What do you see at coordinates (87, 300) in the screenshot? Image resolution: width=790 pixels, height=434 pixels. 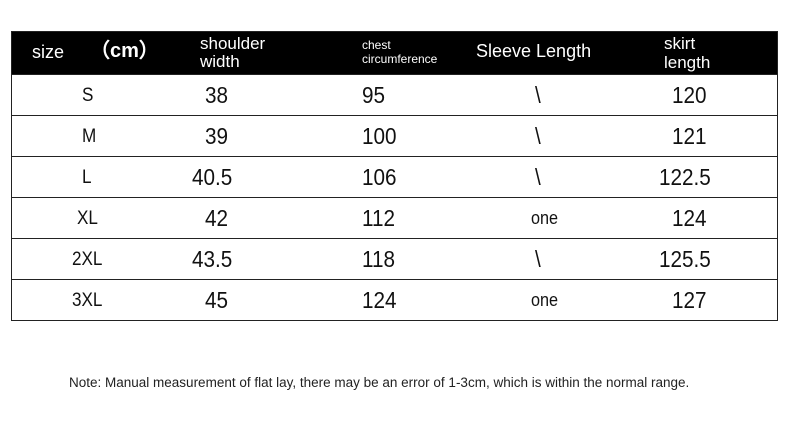 I see `cell-size: 3XL` at bounding box center [87, 300].